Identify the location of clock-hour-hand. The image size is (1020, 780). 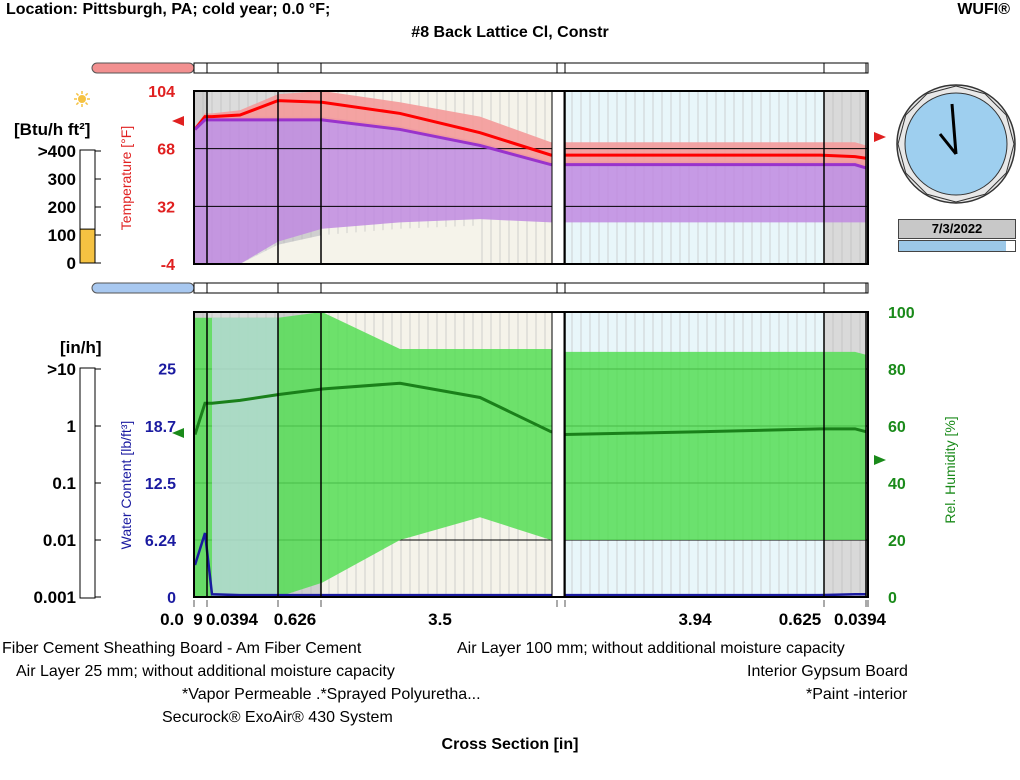
(948, 144).